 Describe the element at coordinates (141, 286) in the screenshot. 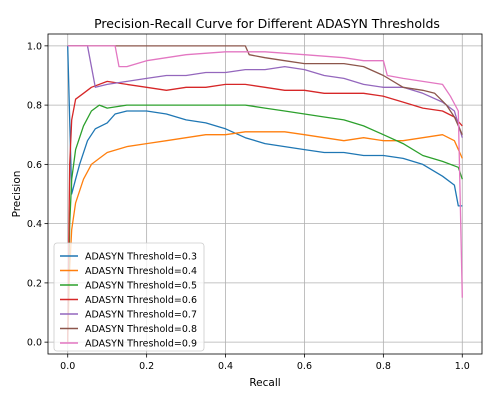

I see `legend-label-3: ADASYN Threshold=0.5` at that location.